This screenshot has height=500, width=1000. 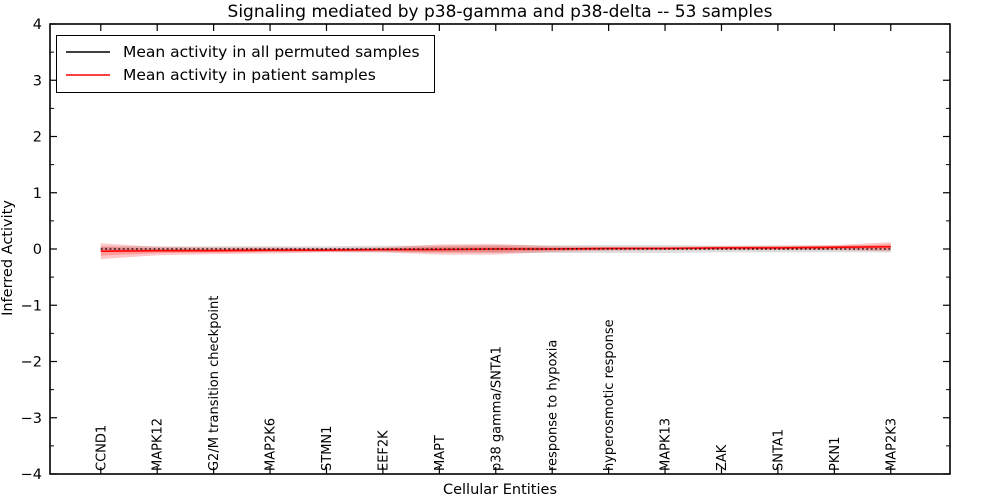 What do you see at coordinates (31, 363) in the screenshot?
I see `y-tick-label: −2` at bounding box center [31, 363].